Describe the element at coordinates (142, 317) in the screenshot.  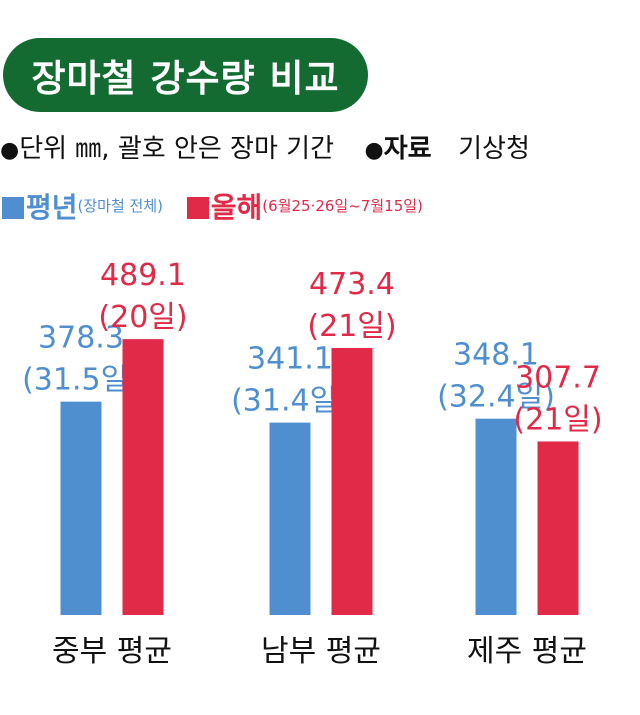
I see `data-label-period: (20일)` at that location.